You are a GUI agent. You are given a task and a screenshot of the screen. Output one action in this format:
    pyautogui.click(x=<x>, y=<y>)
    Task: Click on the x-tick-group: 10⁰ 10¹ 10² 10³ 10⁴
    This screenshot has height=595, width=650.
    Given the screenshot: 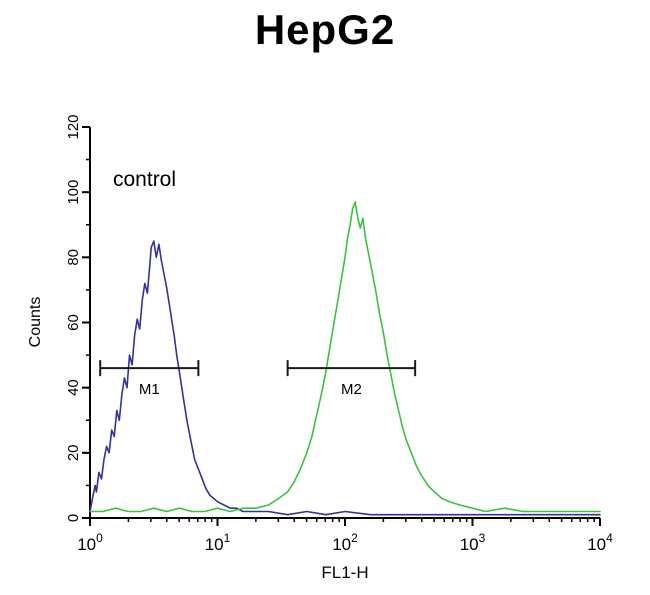 What is the action you would take?
    pyautogui.click(x=345, y=536)
    